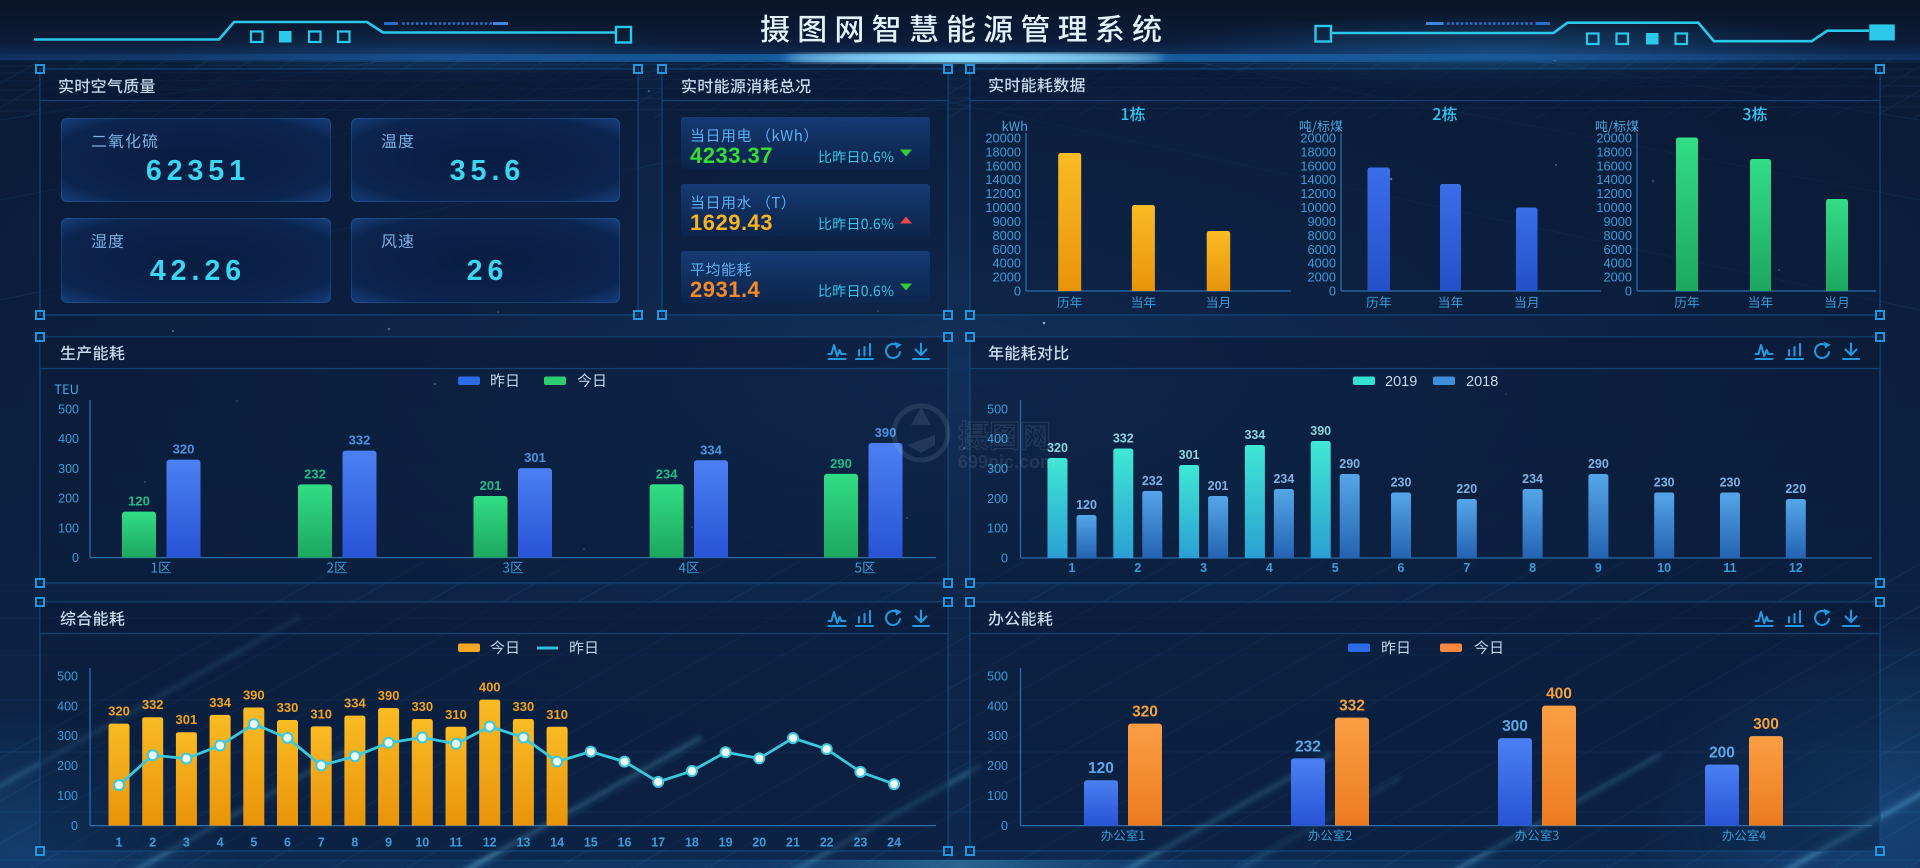 Image resolution: width=1920 pixels, height=868 pixels. Describe the element at coordinates (759, 843) in the screenshot. I see `svg-text: 20` at that location.